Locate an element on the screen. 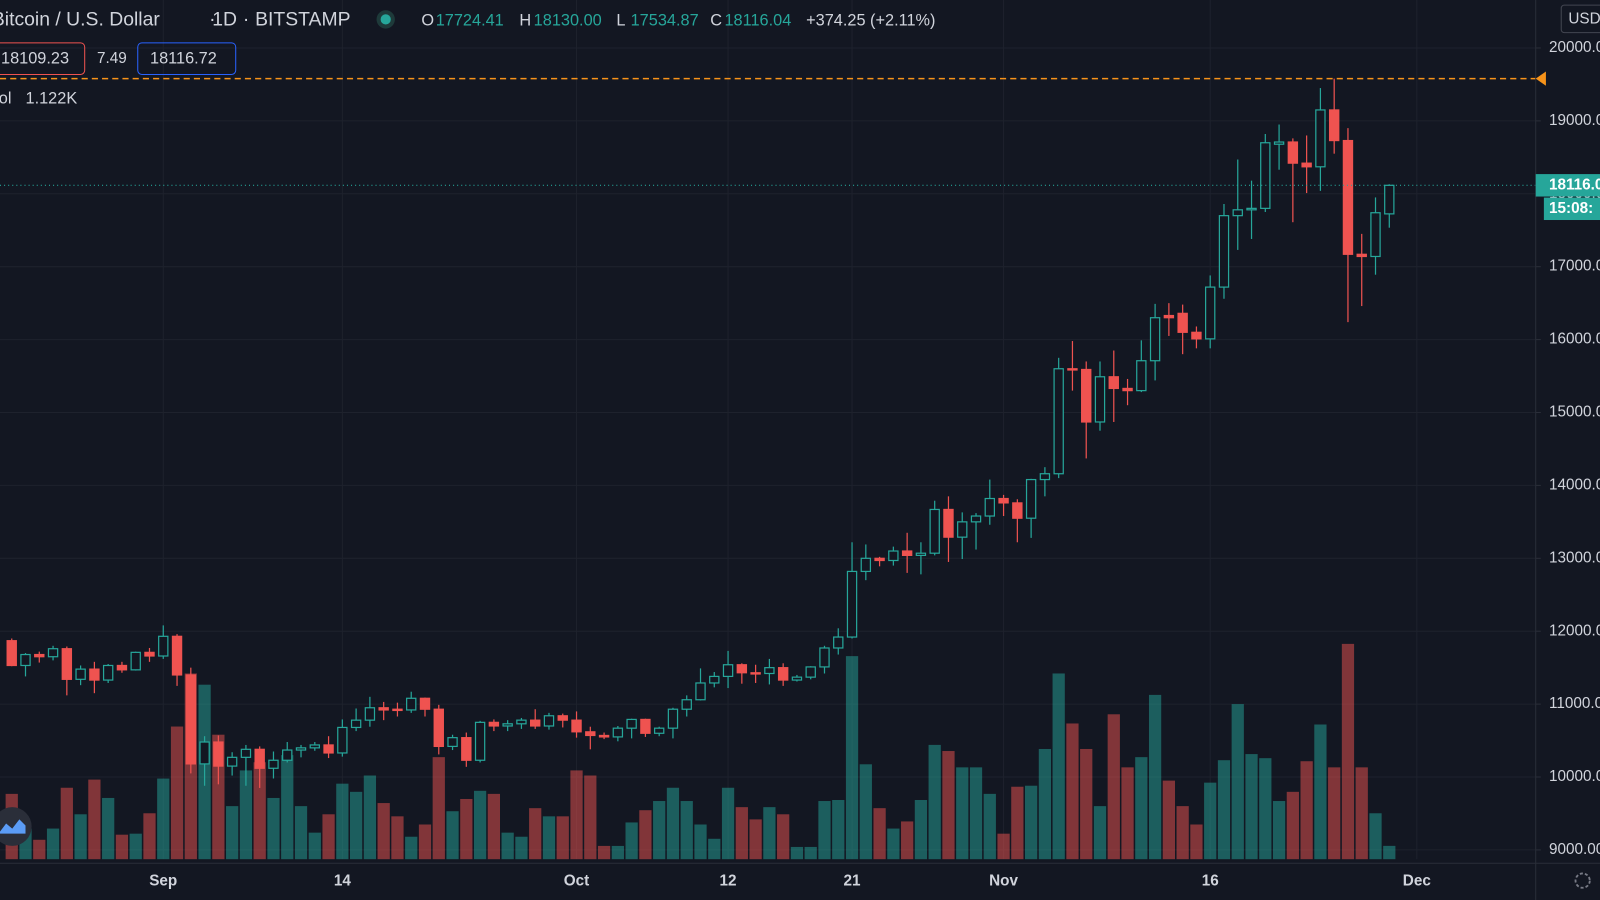 Image resolution: width=1600 pixels, height=900 pixels. settings-icon is located at coordinates (1582, 880).